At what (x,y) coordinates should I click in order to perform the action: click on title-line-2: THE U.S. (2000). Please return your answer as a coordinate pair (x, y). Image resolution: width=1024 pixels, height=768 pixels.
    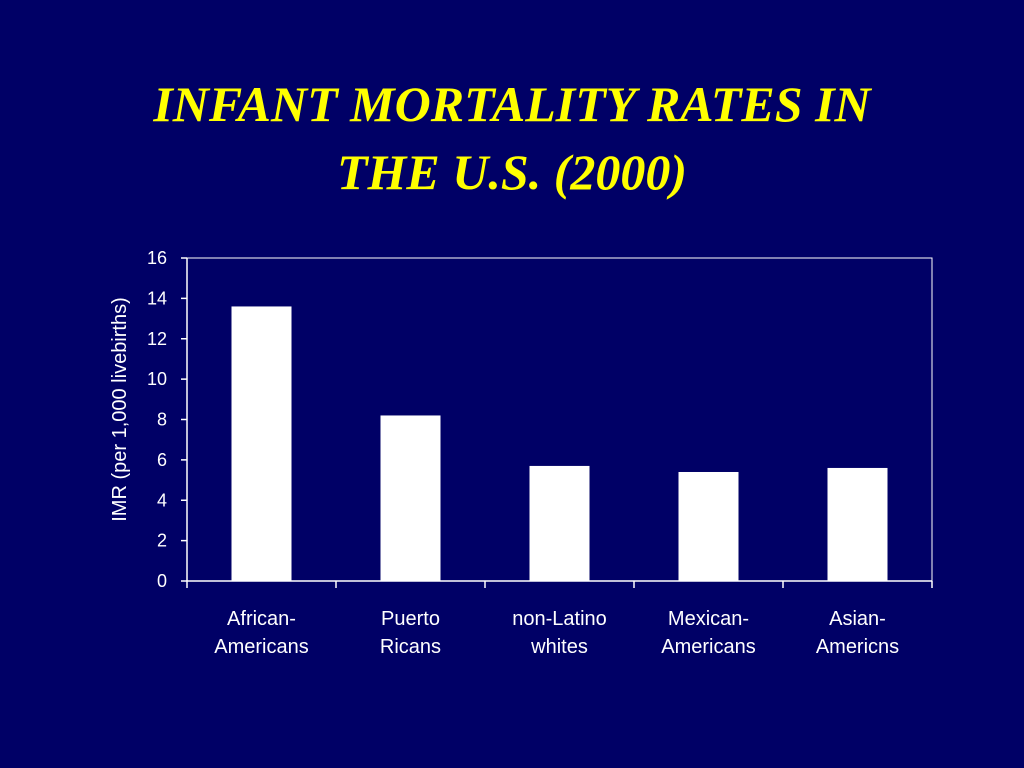
    Looking at the image, I should click on (512, 172).